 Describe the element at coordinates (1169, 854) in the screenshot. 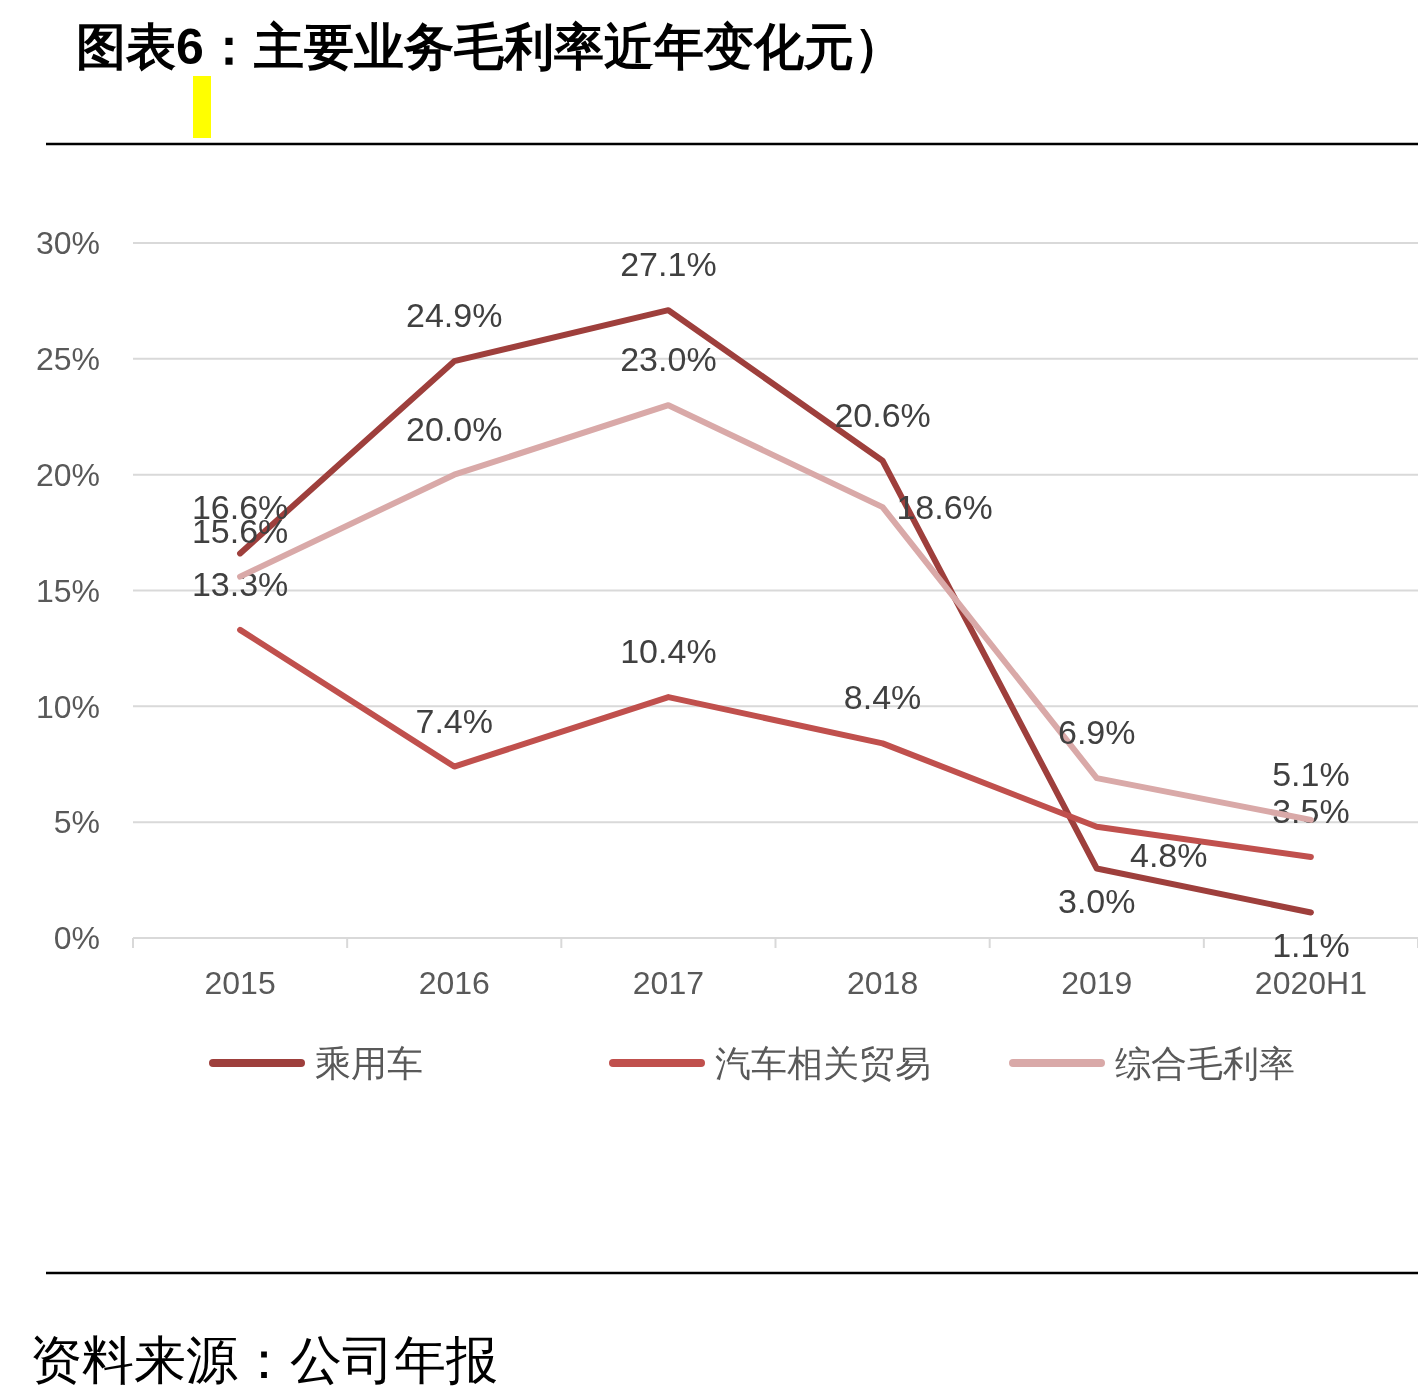

I see `data-label: 4.8%` at that location.